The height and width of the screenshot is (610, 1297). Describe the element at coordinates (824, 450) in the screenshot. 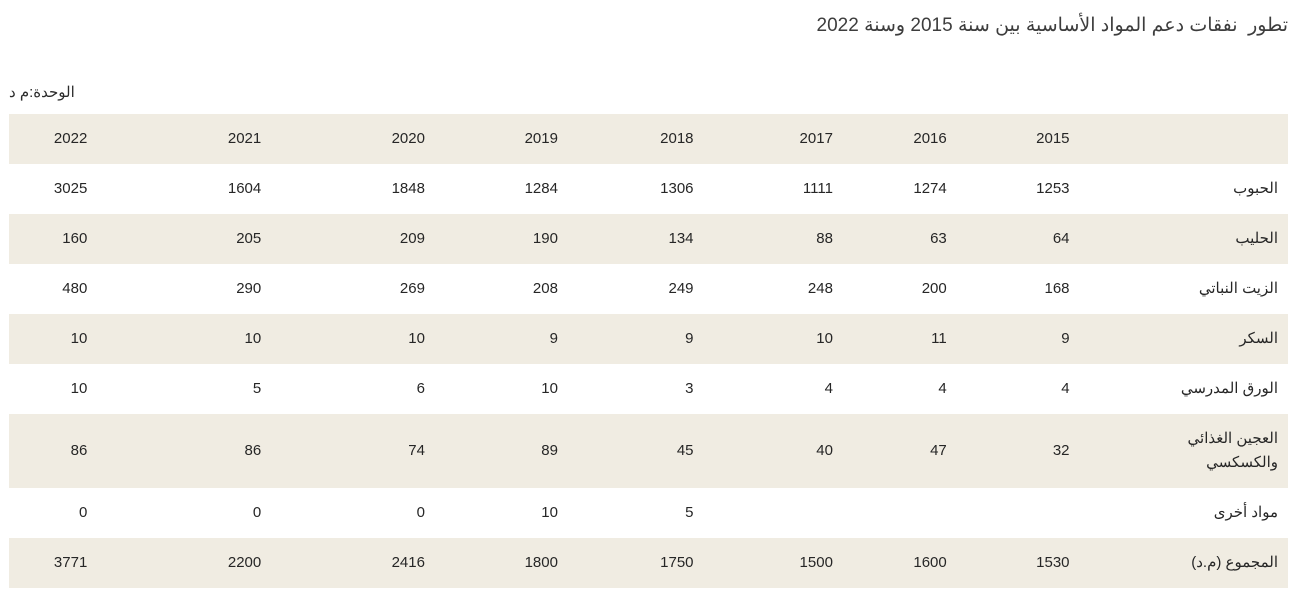

I see `value-cell: 40` at that location.